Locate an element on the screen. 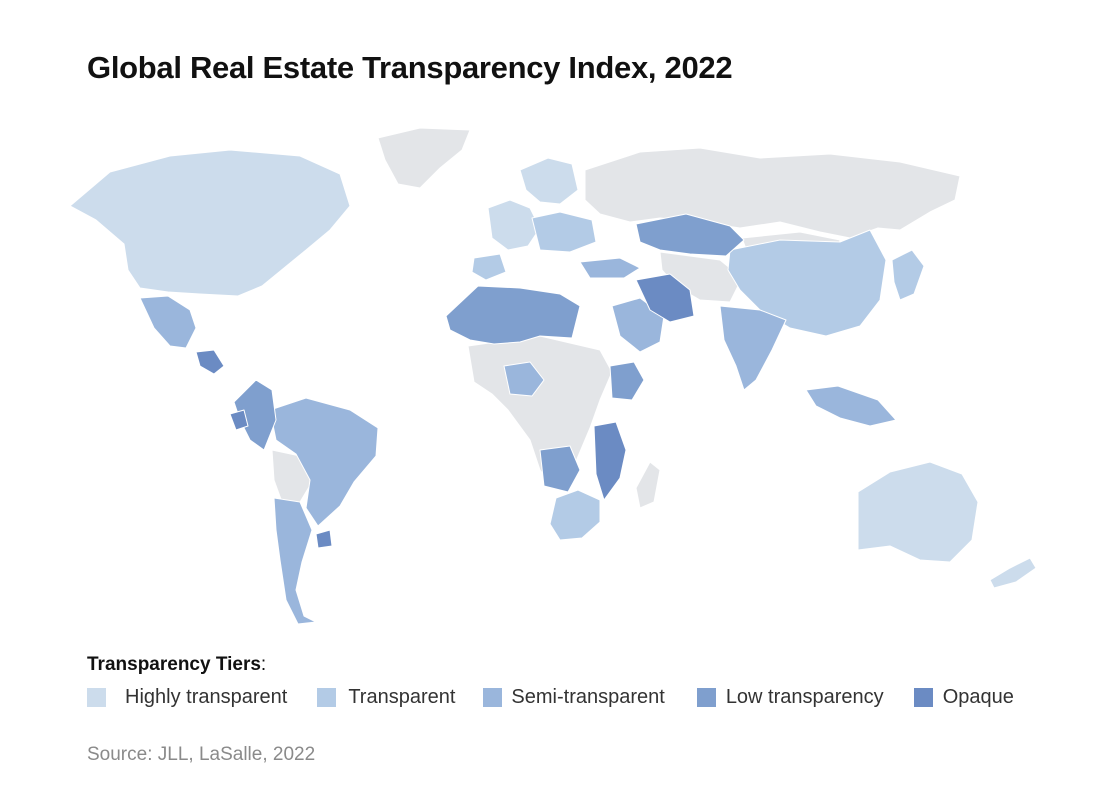 Image resolution: width=1100 pixels, height=809 pixels. mexico-region is located at coordinates (168, 322).